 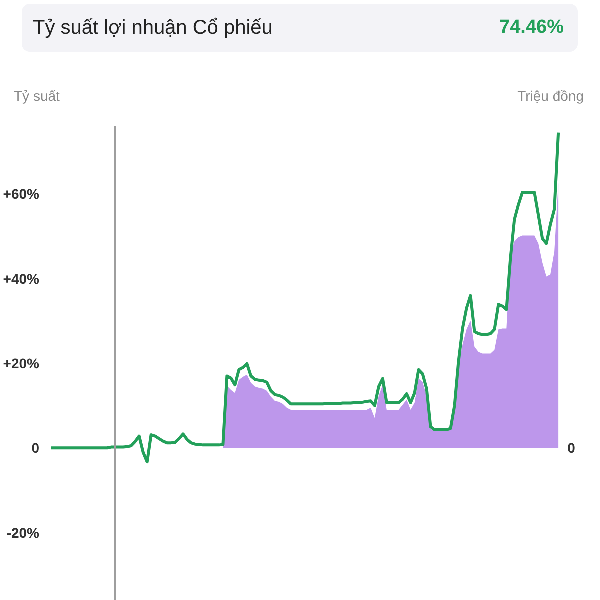 What do you see at coordinates (21, 364) in the screenshot?
I see `y-tick-label: +20%` at bounding box center [21, 364].